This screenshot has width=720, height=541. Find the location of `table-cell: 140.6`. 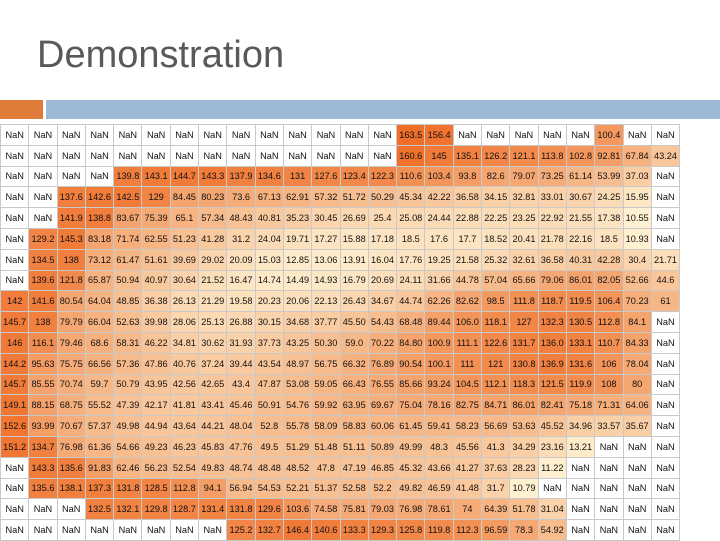

table-cell: 140.6 is located at coordinates (326, 530).